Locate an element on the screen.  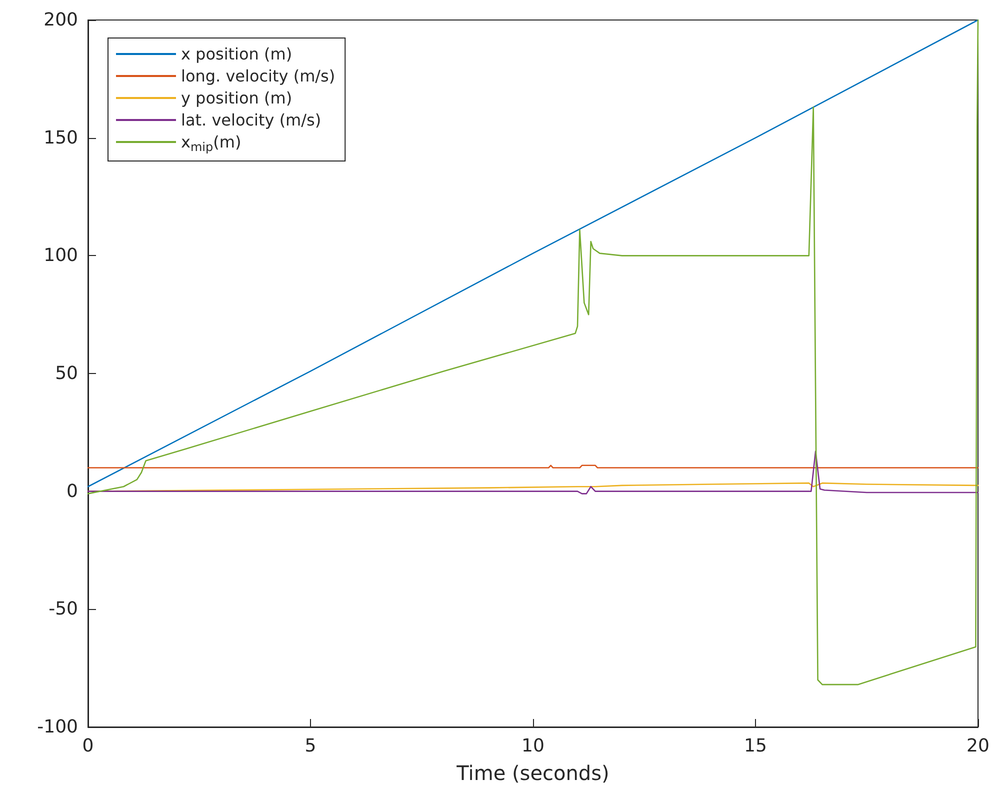
x-tick-label: 15 is located at coordinates (755, 746).